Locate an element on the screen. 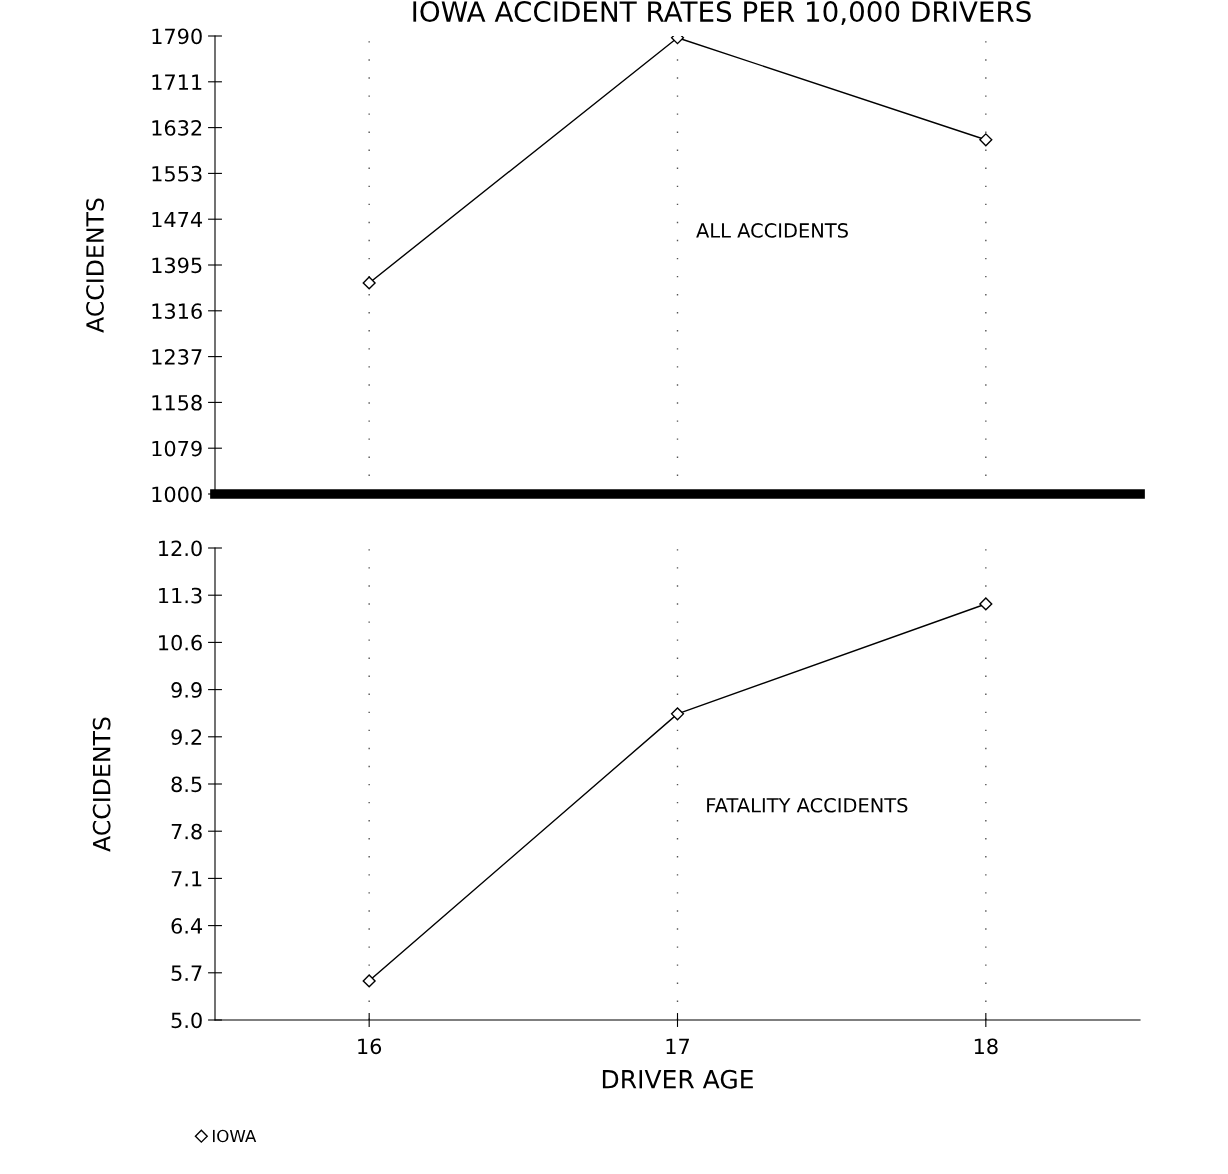 The width and height of the screenshot is (1228, 1174). y-tick-label: 1711 is located at coordinates (177, 82).